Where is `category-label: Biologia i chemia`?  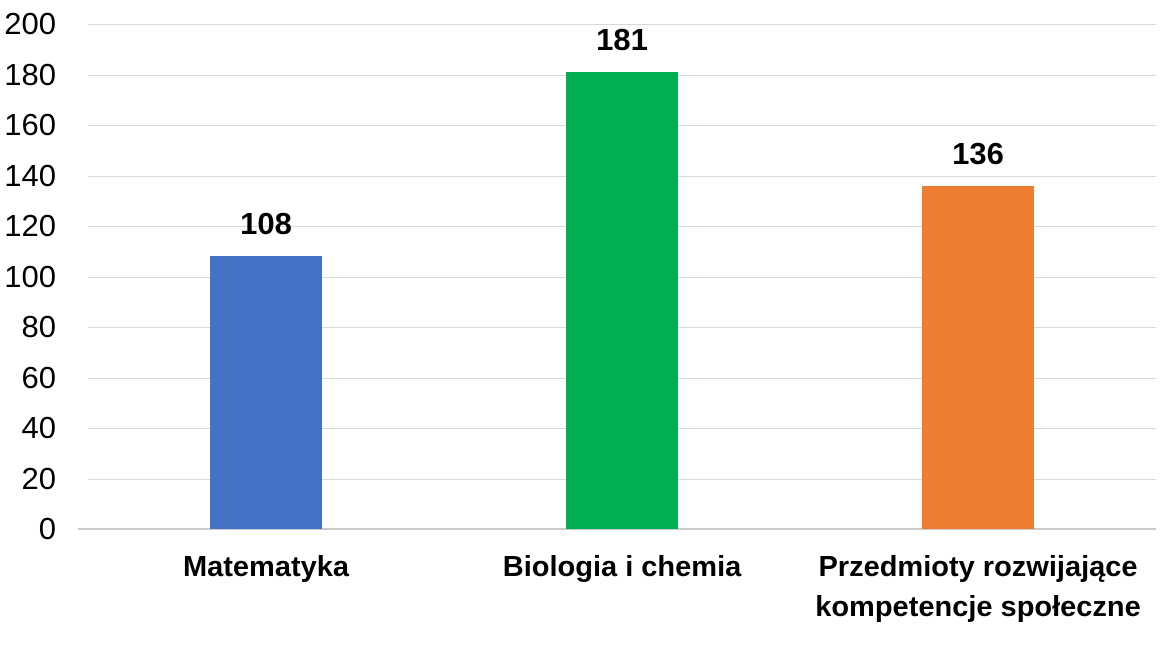
category-label: Biologia i chemia is located at coordinates (622, 587).